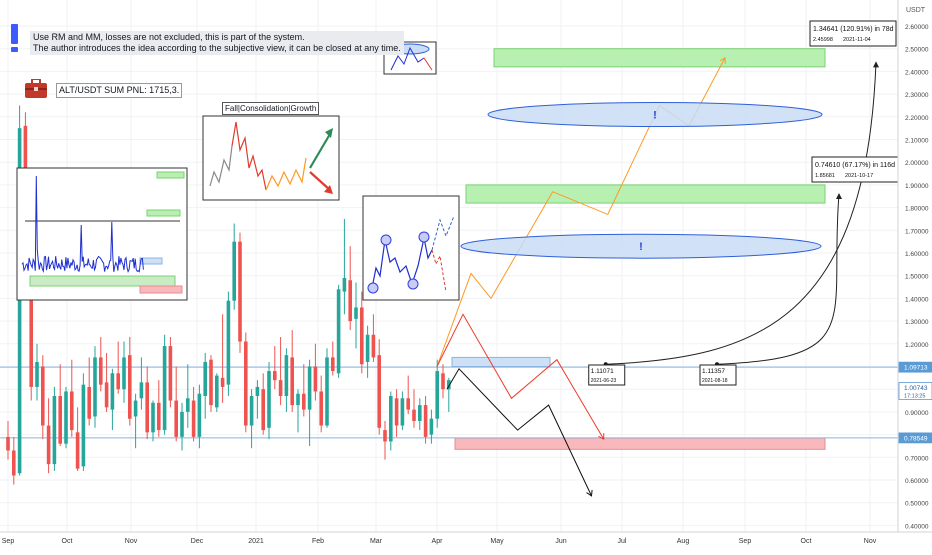  I want to click on price-axis-bg, so click(915, 275).